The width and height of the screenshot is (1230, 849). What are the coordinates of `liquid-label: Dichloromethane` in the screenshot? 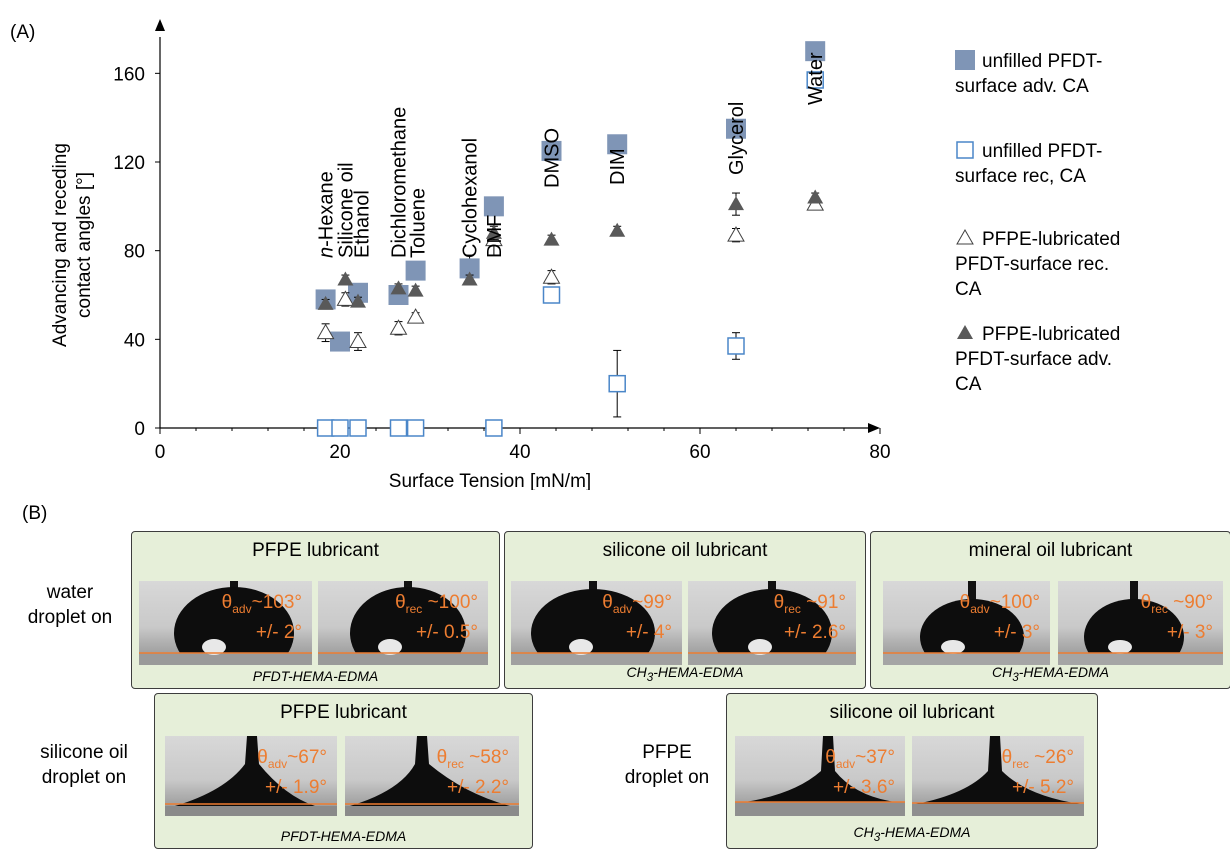 It's located at (400, 182).